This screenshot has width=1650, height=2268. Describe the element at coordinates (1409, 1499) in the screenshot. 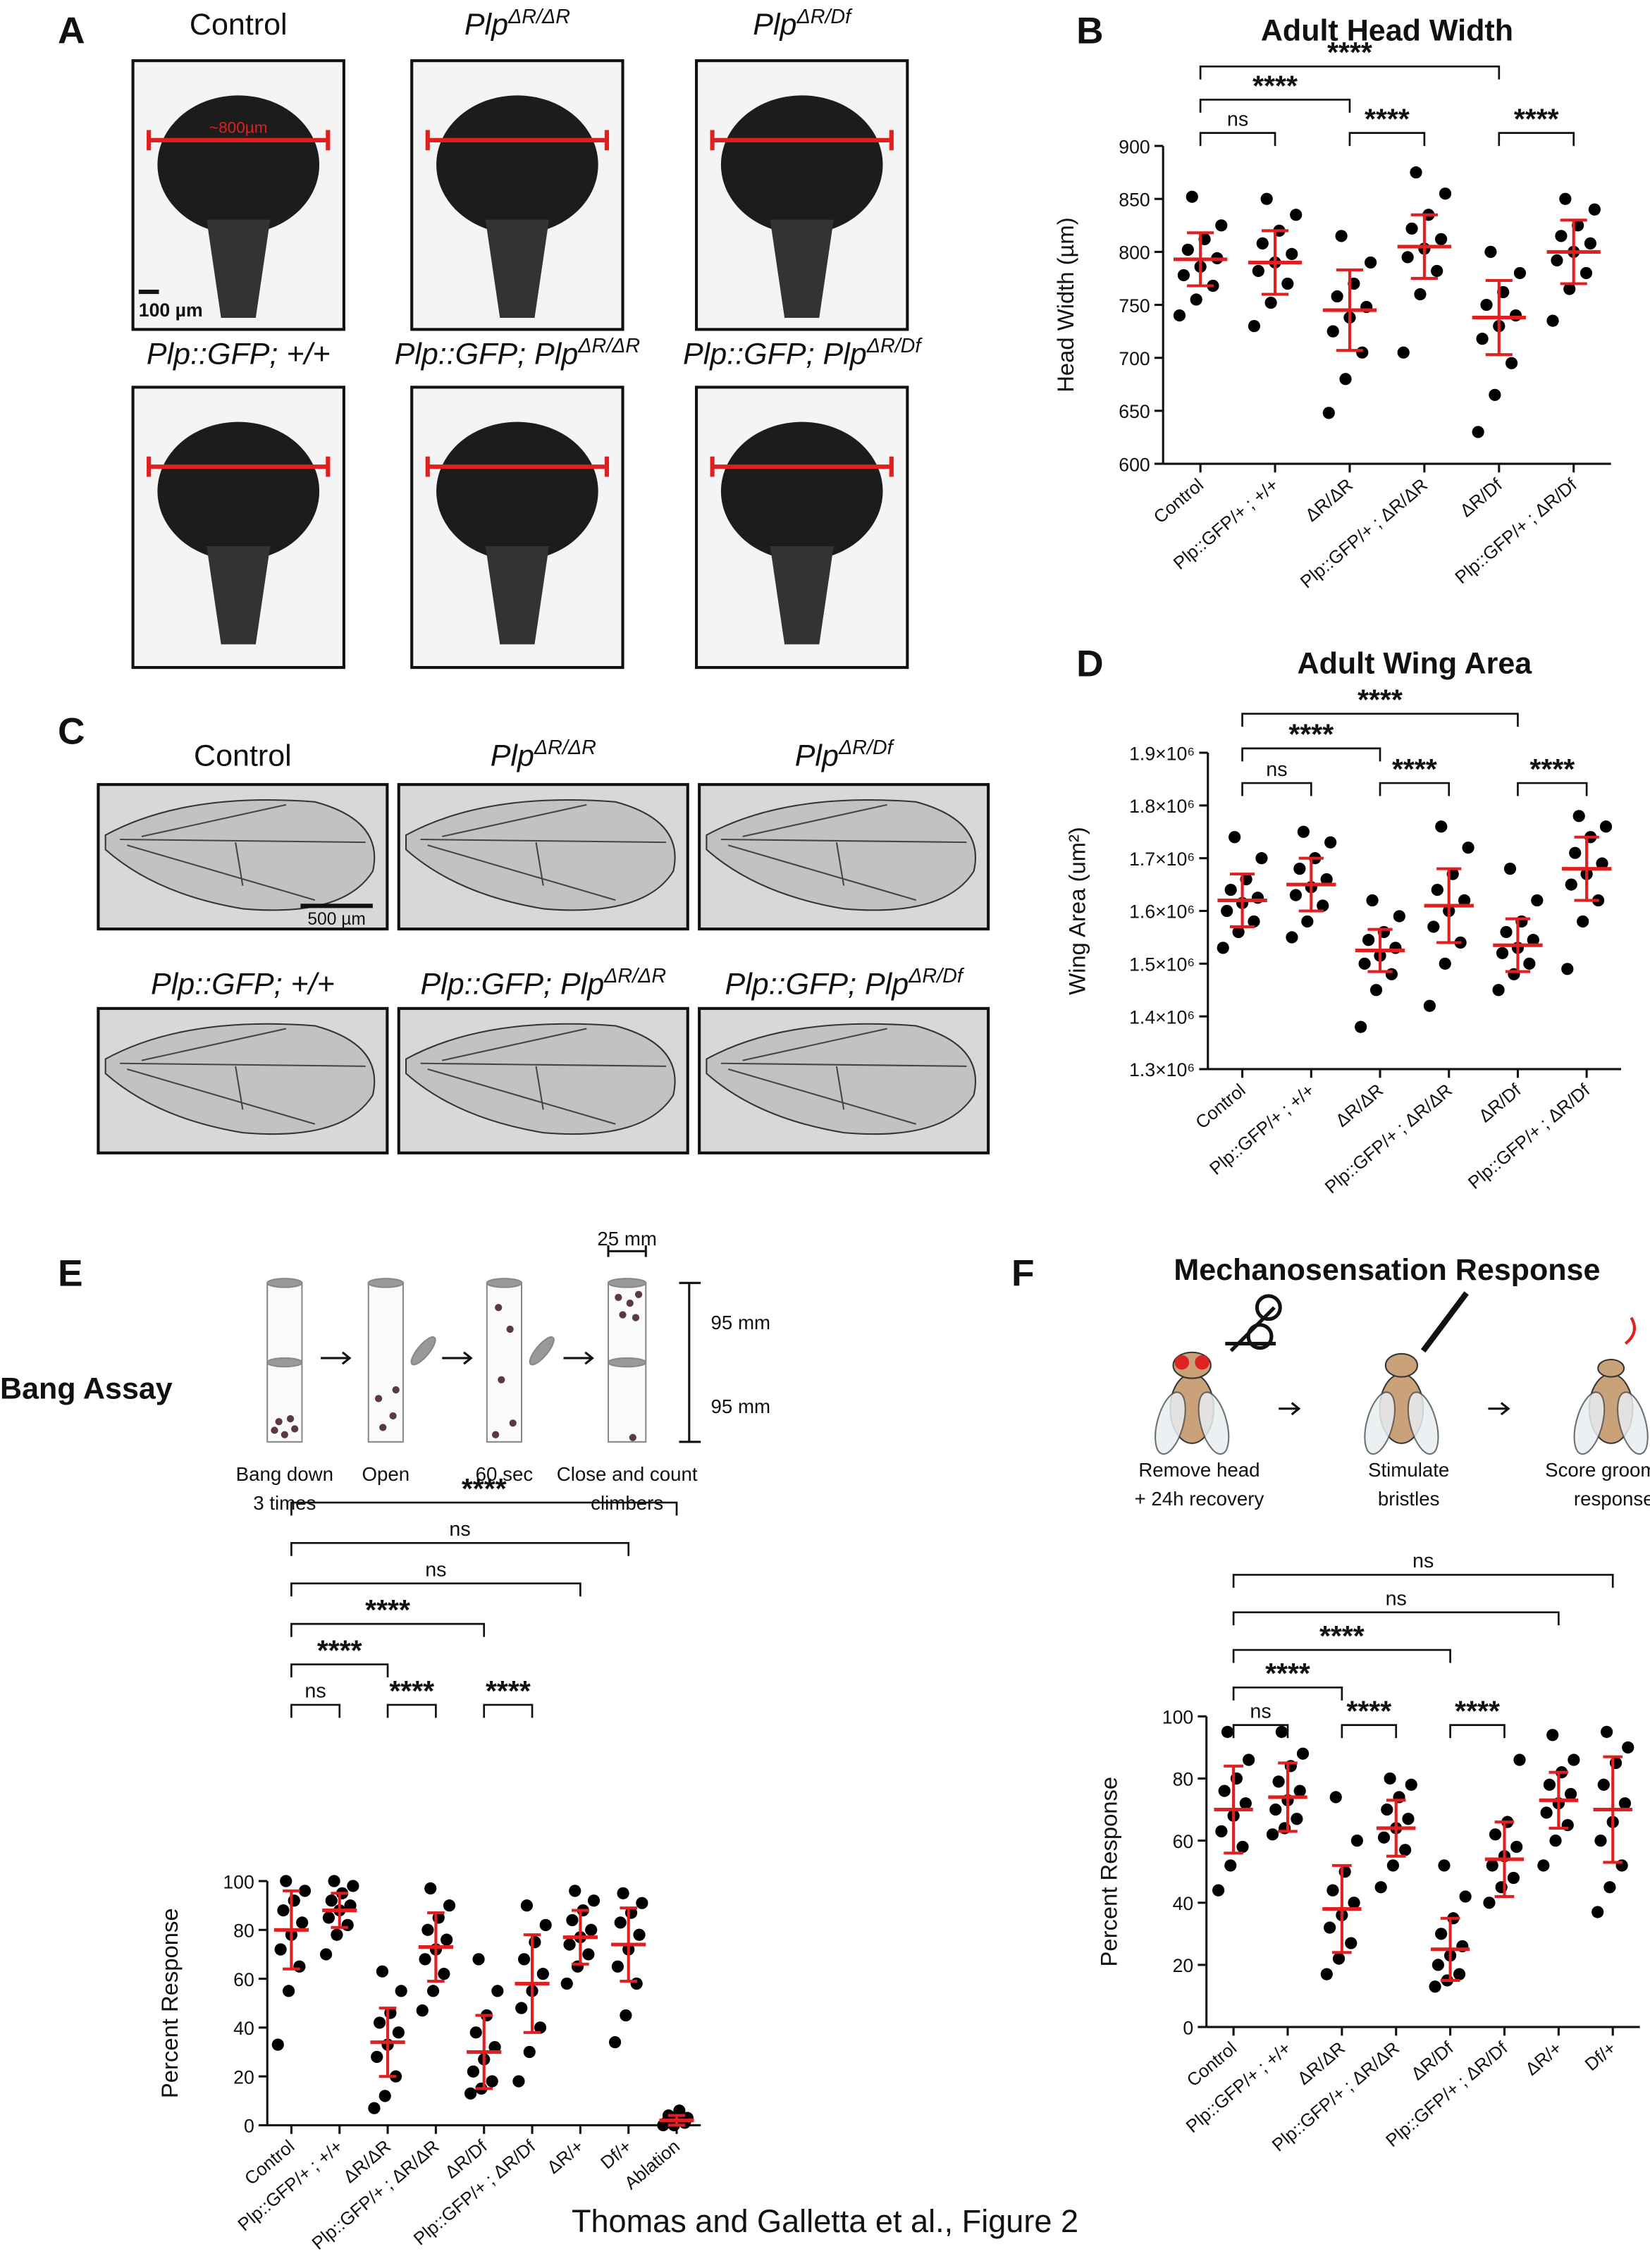

I see `step-caption: bristles` at that location.